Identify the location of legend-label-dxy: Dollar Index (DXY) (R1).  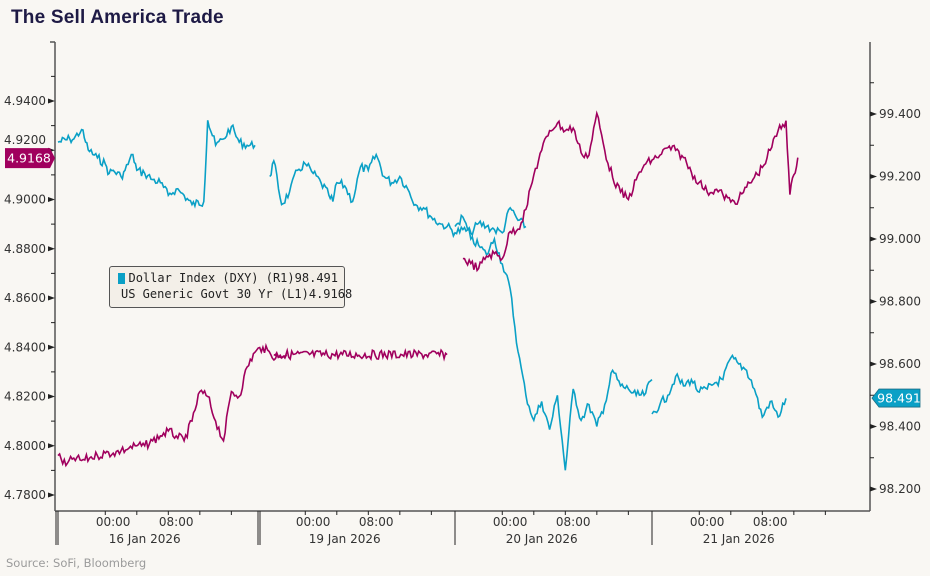
(211, 278).